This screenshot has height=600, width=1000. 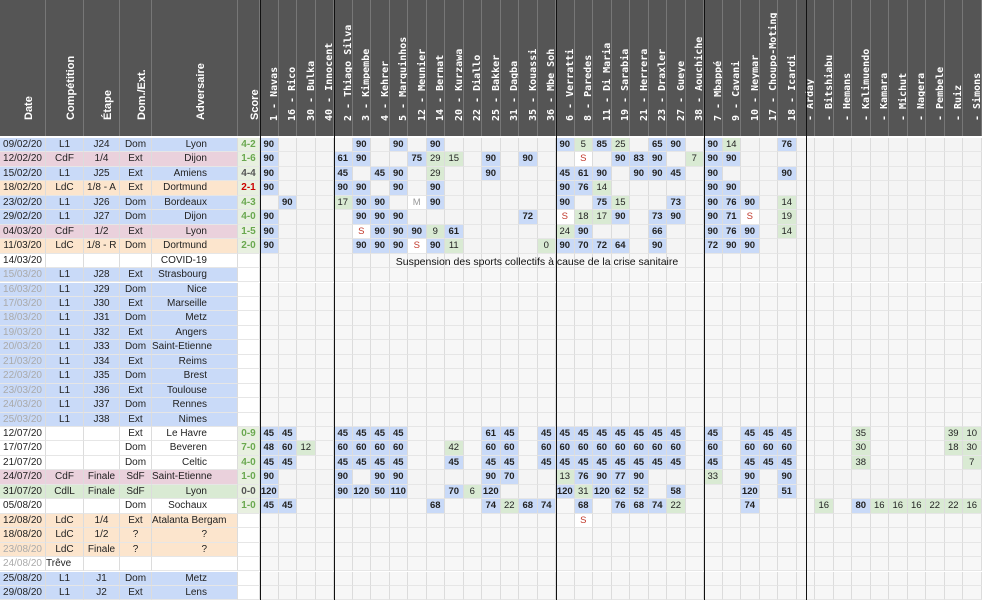 I want to click on player-header: 1 - Navas, so click(x=269, y=68).